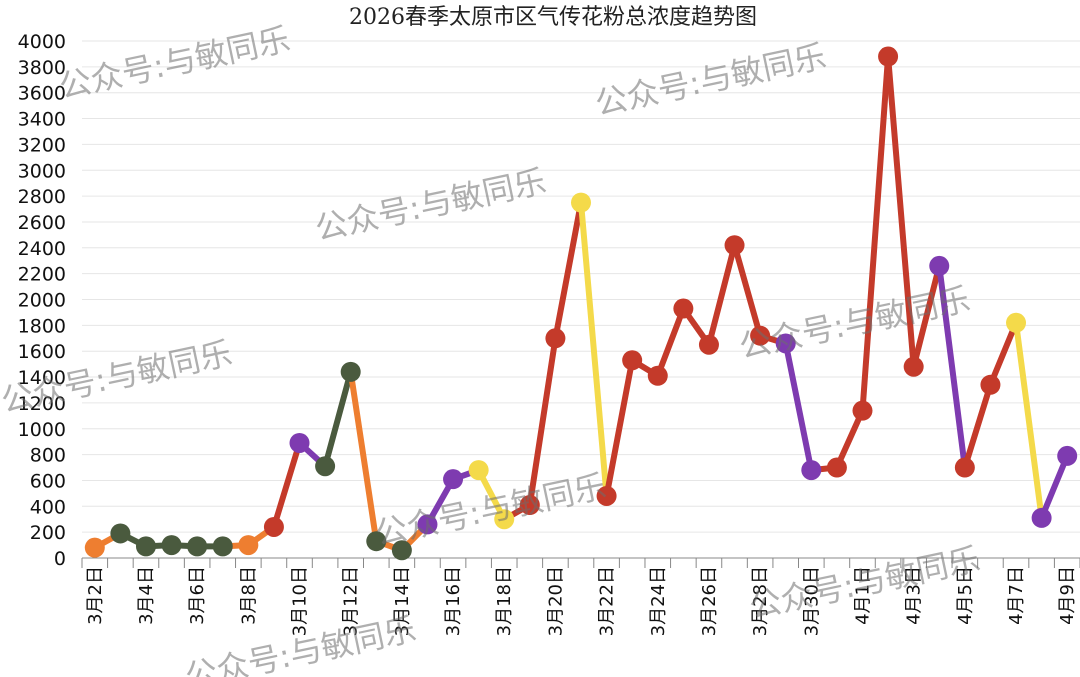 This screenshot has width=1080, height=677. What do you see at coordinates (555, 601) in the screenshot?
I see `x-tick-label: 3月20日` at bounding box center [555, 601].